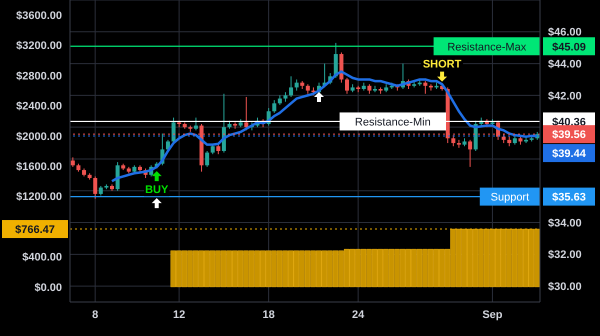 The height and width of the screenshot is (336, 600). I want to click on y-tick-label: $3200.00, so click(39, 46).